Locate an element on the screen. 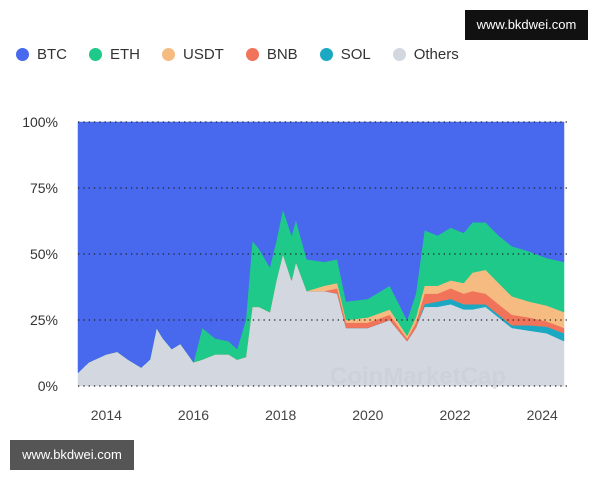  legend-item-sol: SOL is located at coordinates (345, 54).